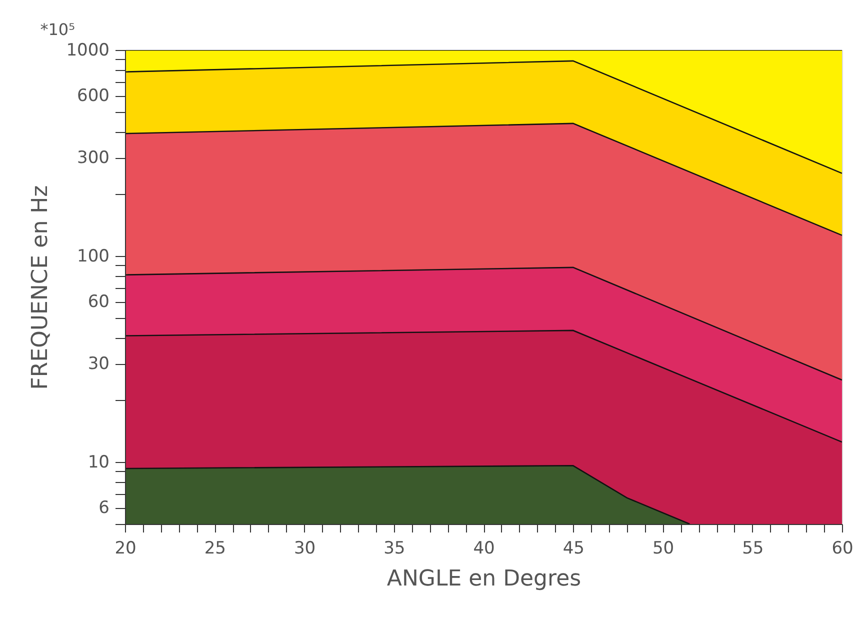  I want to click on x-tick-label: 20, so click(125, 548).